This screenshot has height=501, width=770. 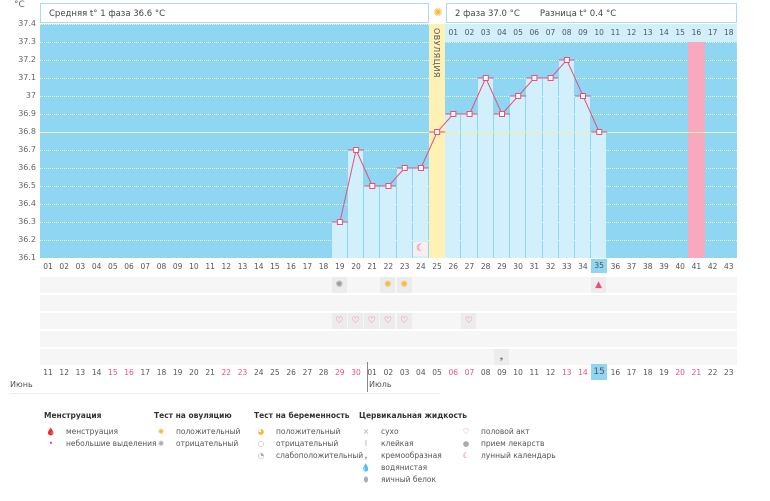 What do you see at coordinates (502, 266) in the screenshot?
I see `cycle-day-label: 29` at bounding box center [502, 266].